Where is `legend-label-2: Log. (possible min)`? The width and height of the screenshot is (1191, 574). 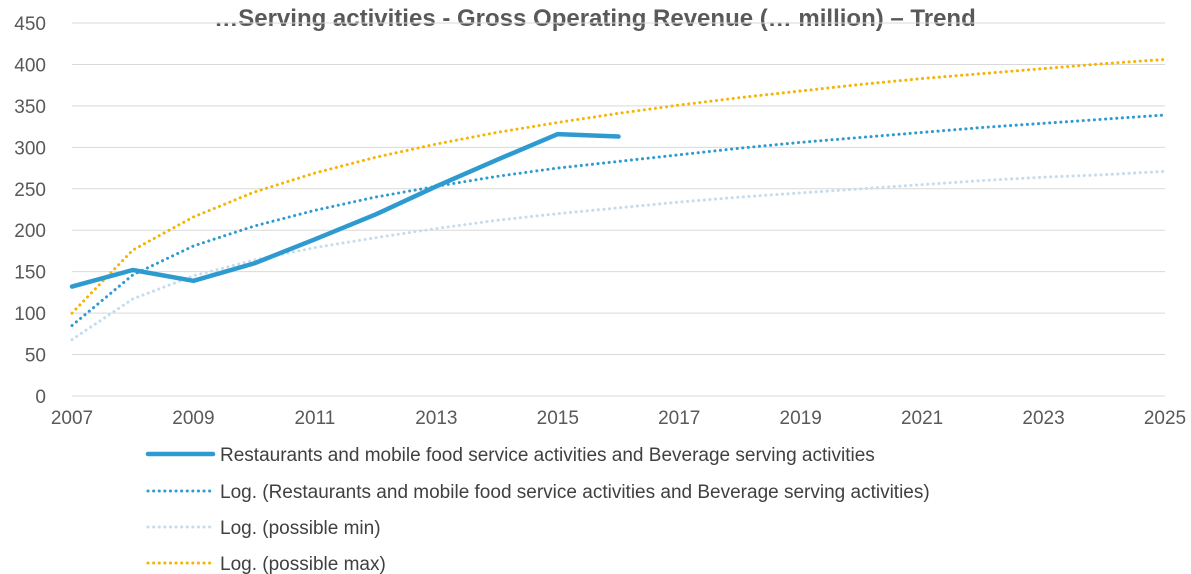
legend-label-2: Log. (possible min) is located at coordinates (300, 528).